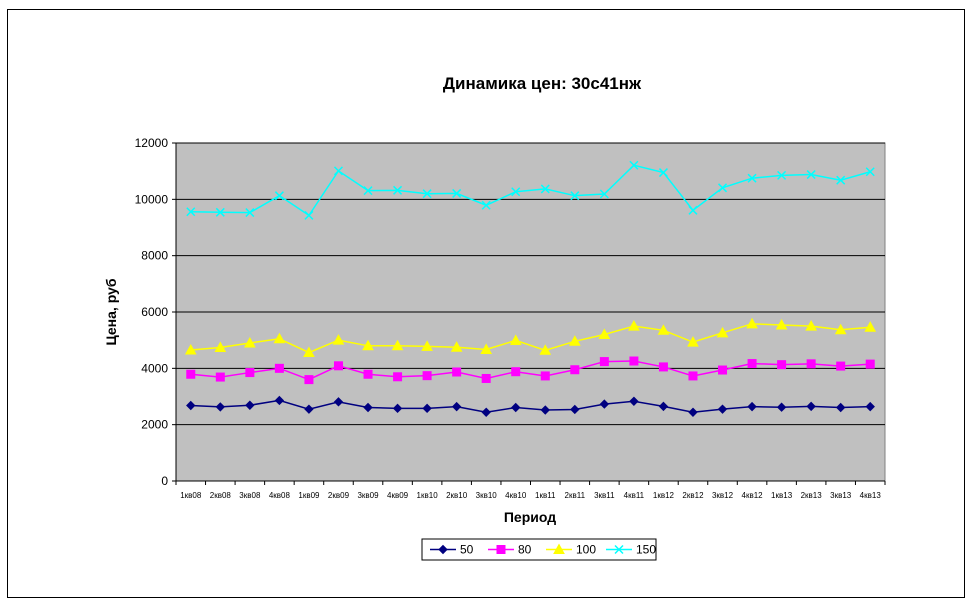 This screenshot has height=605, width=977. Describe the element at coordinates (539, 549) in the screenshot. I see `legend-box` at that location.